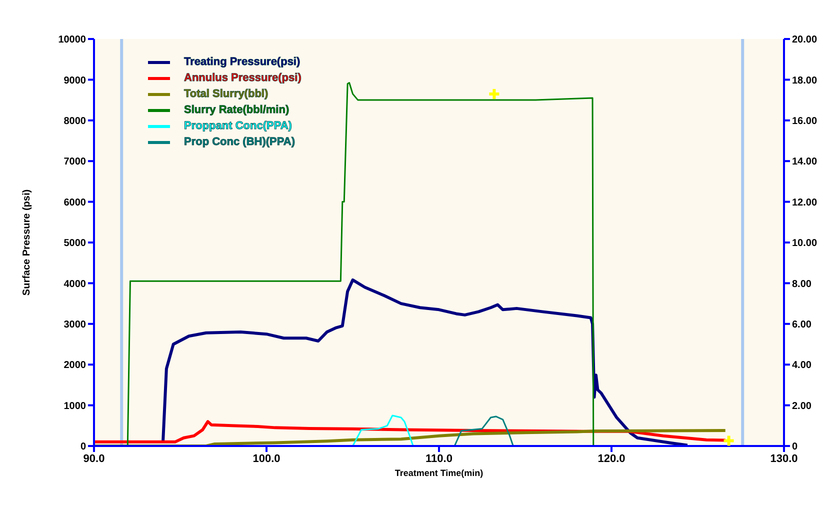 The height and width of the screenshot is (525, 819). I want to click on y2-tick-label: 4.00, so click(802, 366).